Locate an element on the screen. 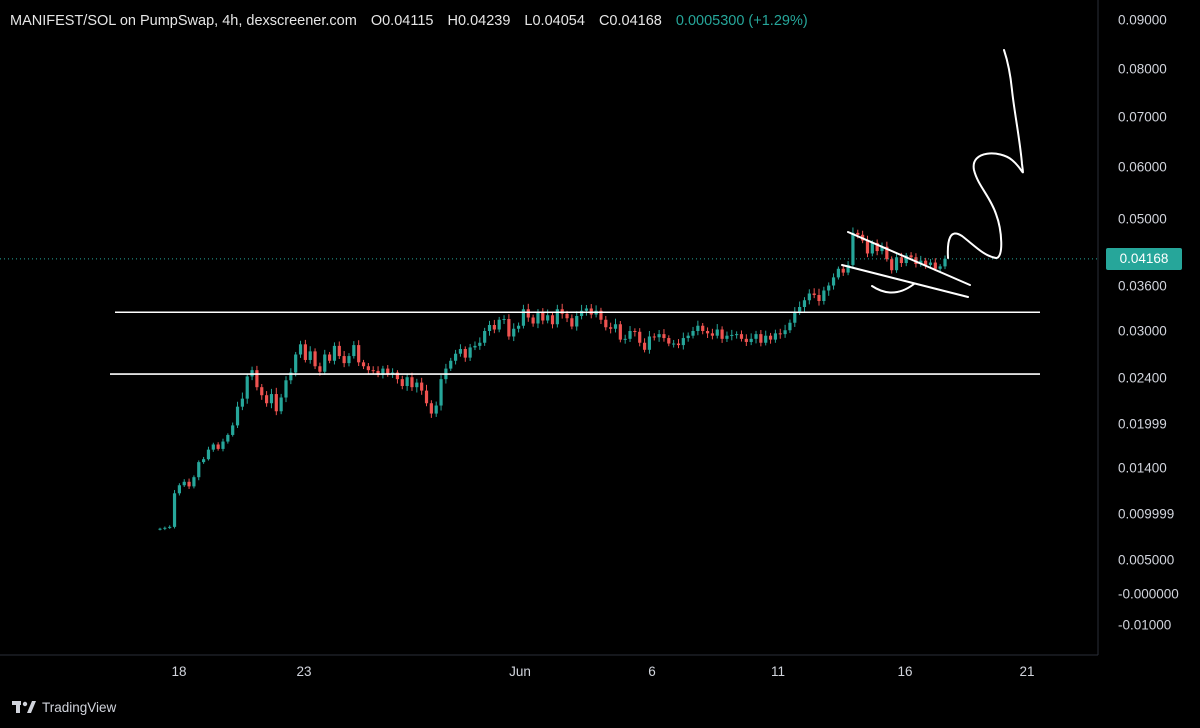 The width and height of the screenshot is (1200, 728). y-tick-label: 0.02400 is located at coordinates (1142, 378).